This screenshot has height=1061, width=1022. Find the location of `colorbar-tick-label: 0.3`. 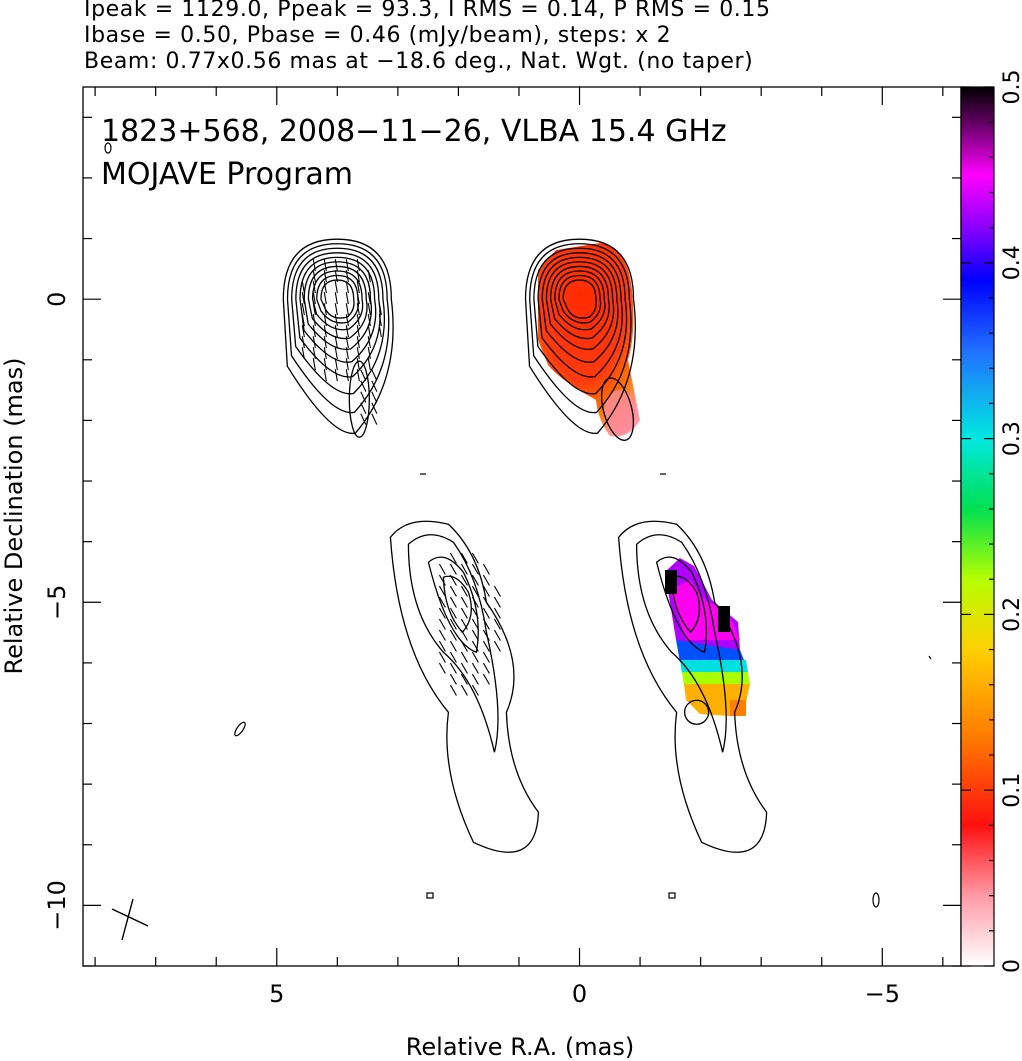

colorbar-tick-label: 0.3 is located at coordinates (1011, 438).